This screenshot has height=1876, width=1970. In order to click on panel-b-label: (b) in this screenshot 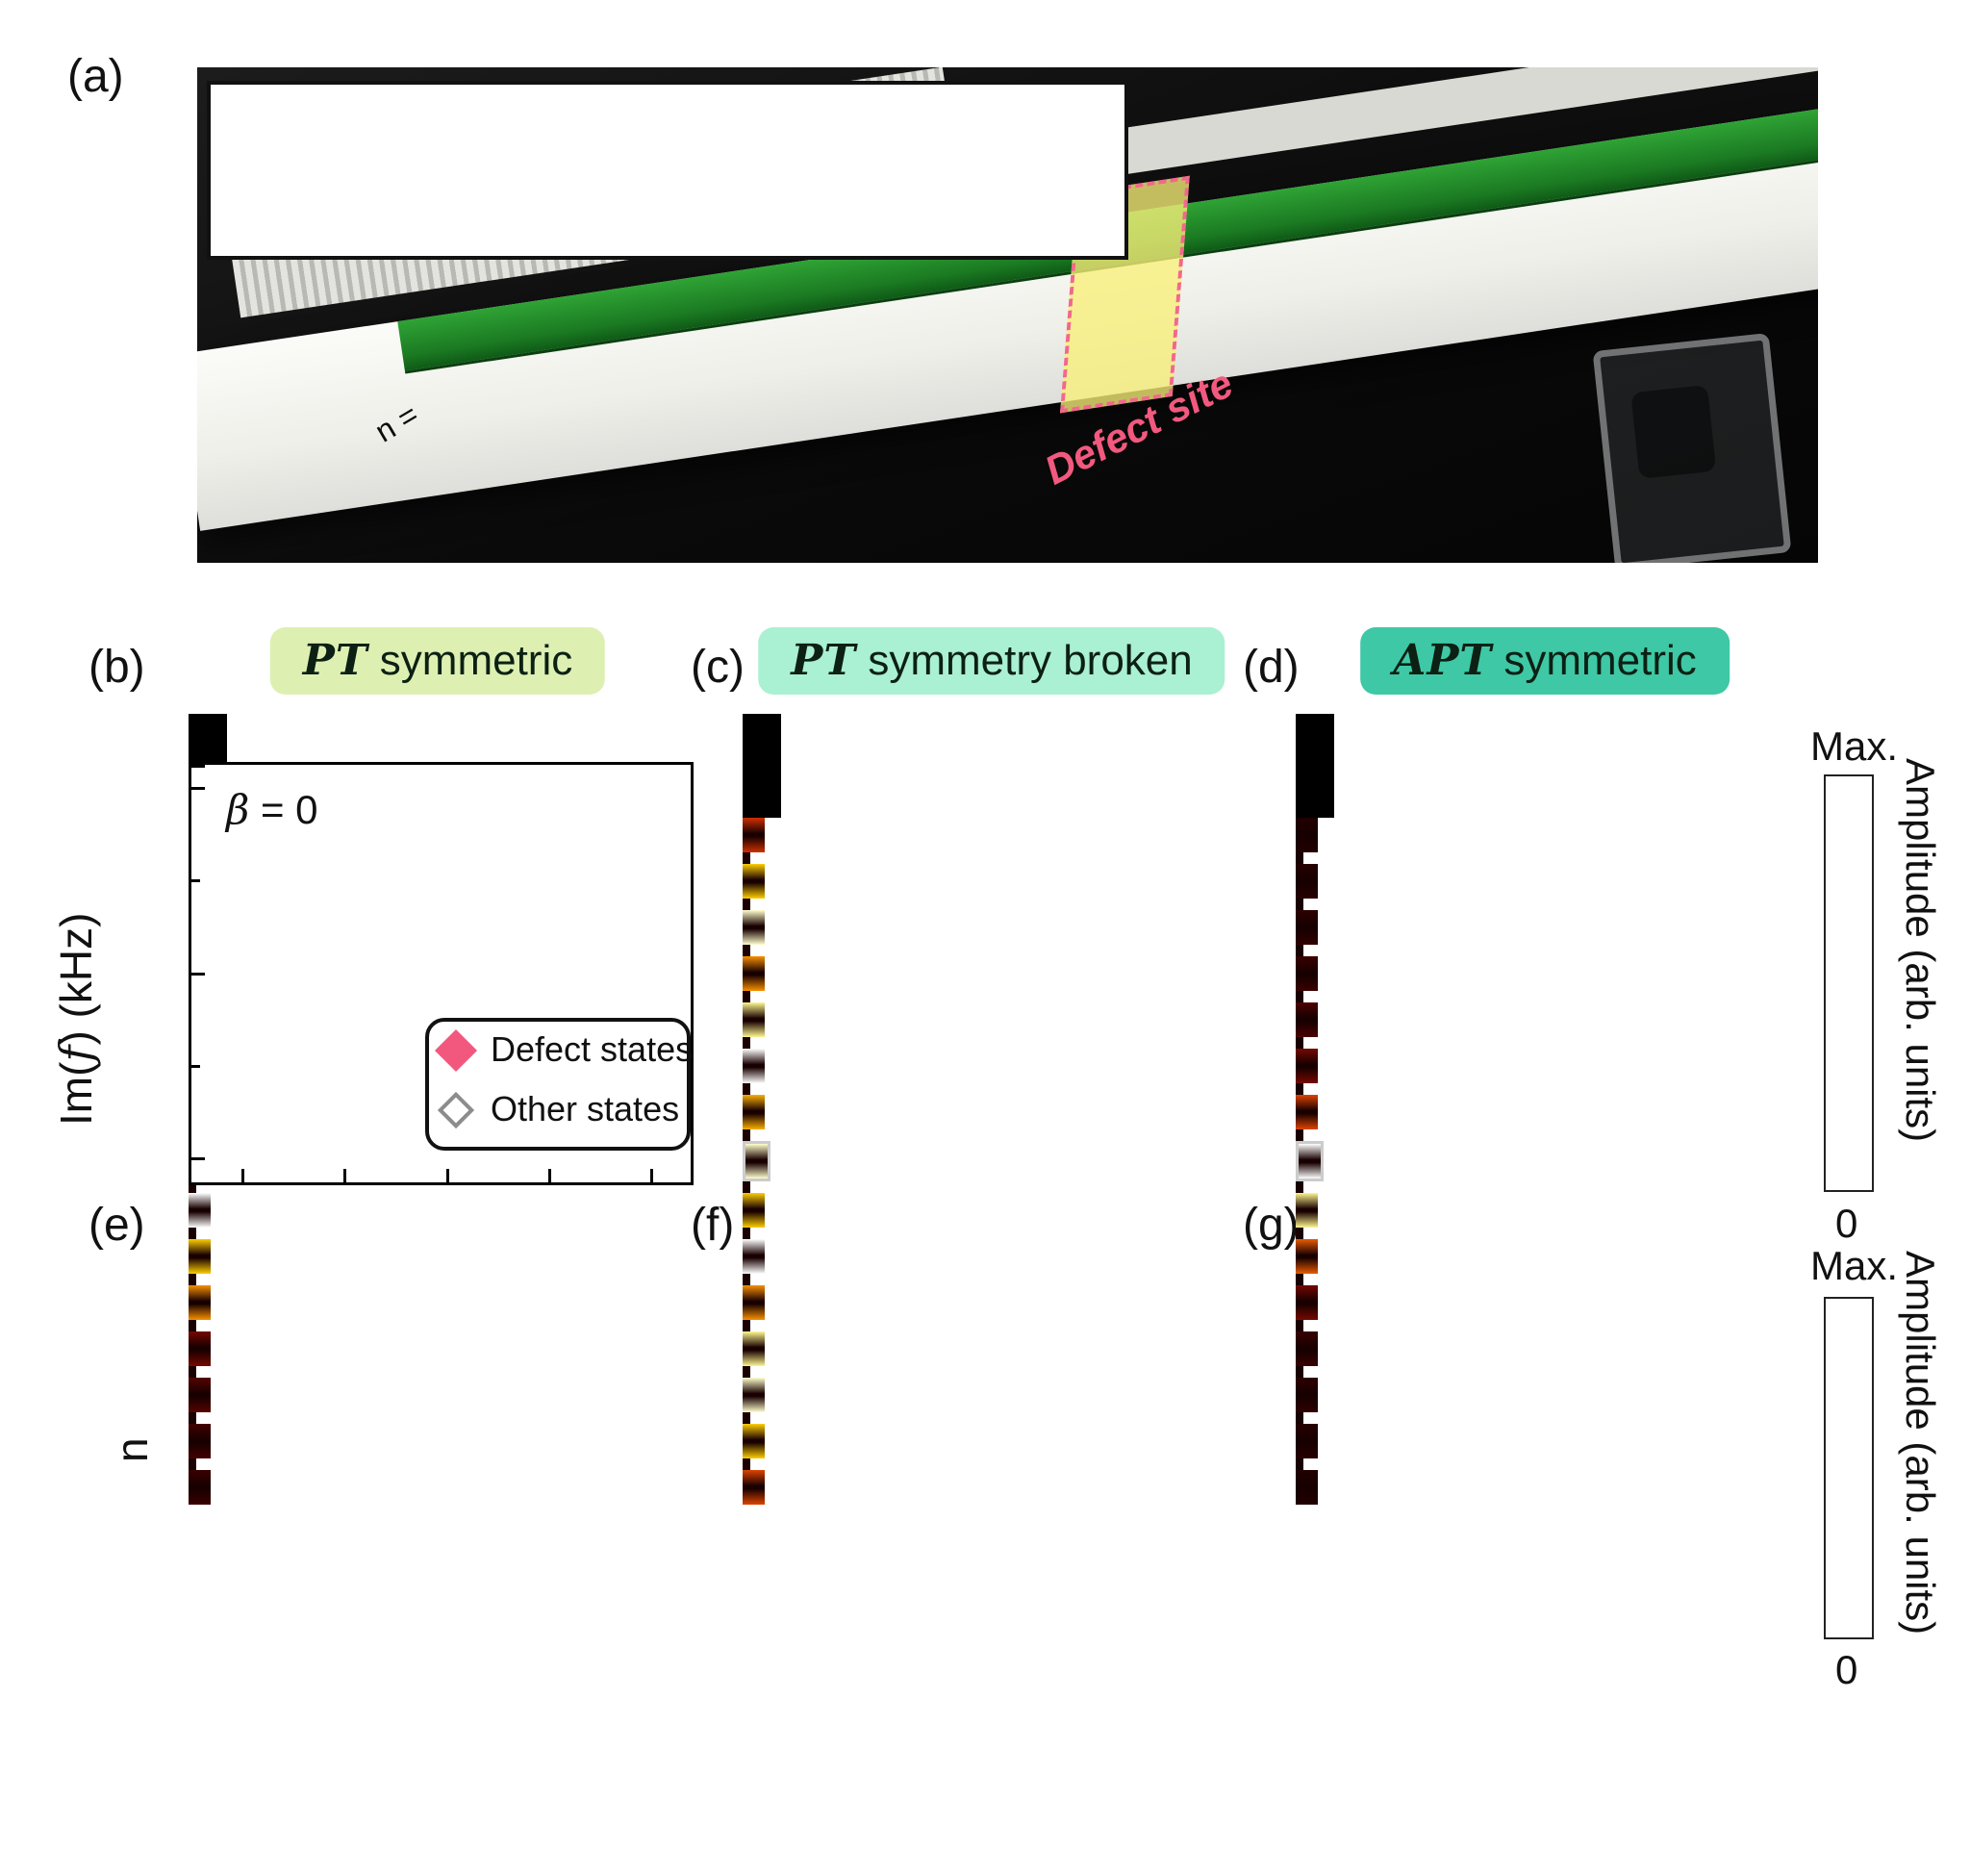, I will do `click(117, 667)`.